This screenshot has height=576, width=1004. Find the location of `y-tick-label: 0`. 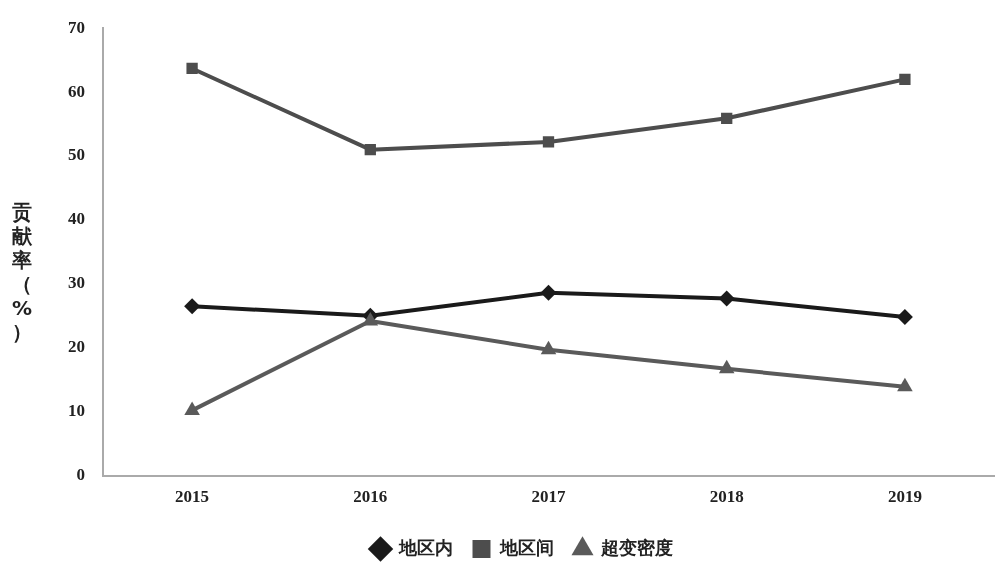

y-tick-label: 0 is located at coordinates (80, 474).